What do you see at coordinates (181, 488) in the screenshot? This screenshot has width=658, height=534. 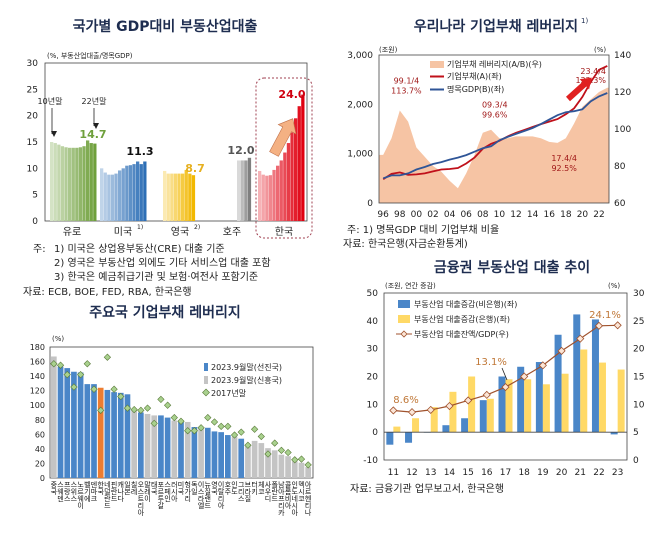 I see `category-label: 미국` at bounding box center [181, 488].